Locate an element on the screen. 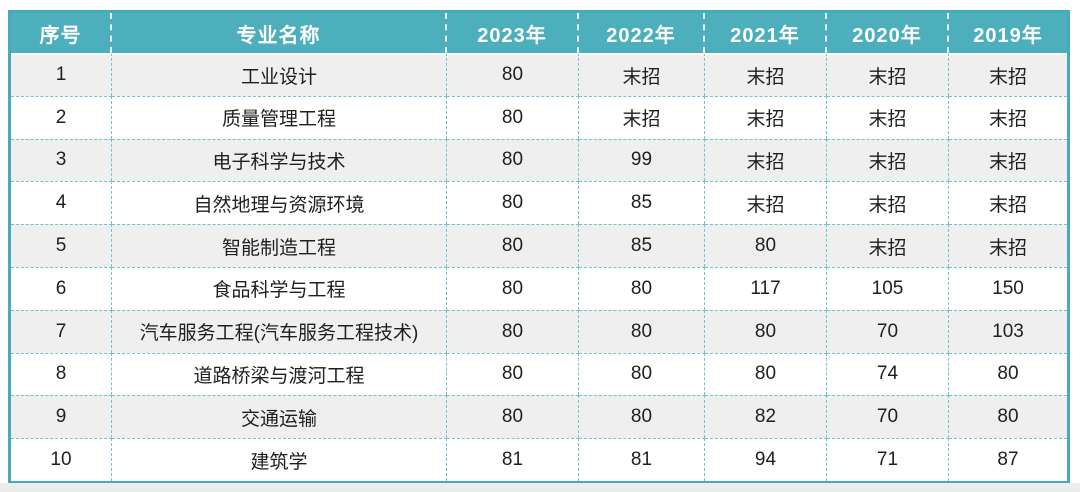 The image size is (1080, 492). table-row: 10 建筑学 81 81 94 71 87 is located at coordinates (539, 459).